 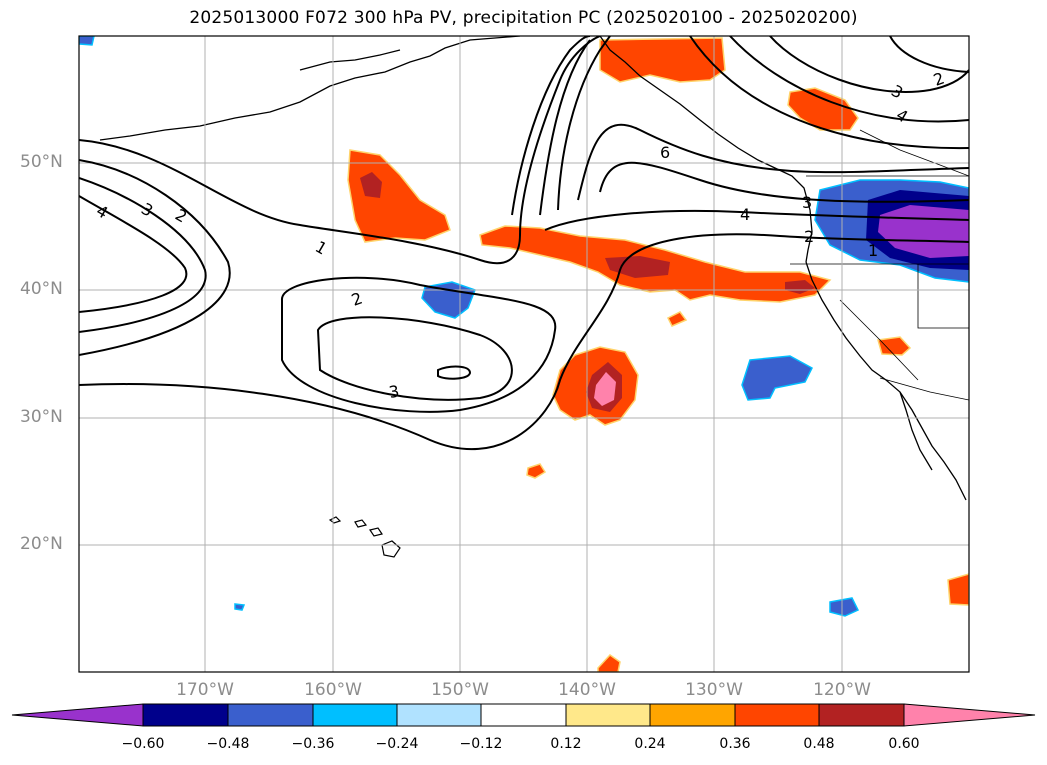 I want to click on pv-contour-ridge-4b, so click(x=756, y=220).